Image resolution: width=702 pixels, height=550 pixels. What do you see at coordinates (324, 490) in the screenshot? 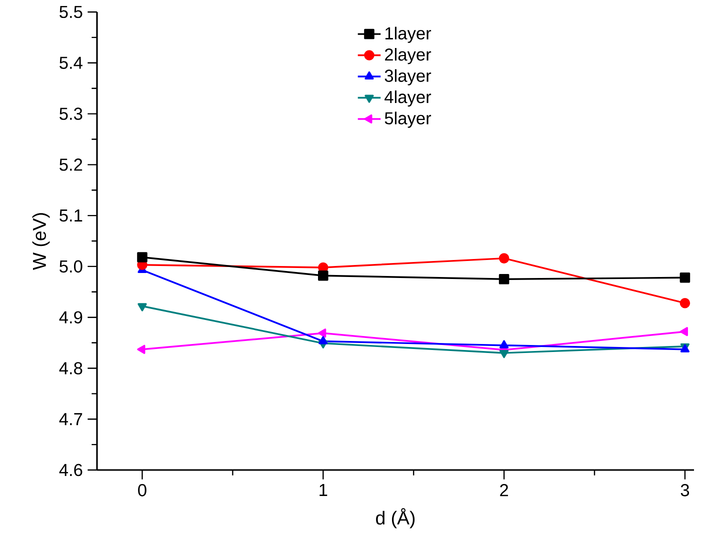
I see `x-tick-label: 1` at bounding box center [324, 490].